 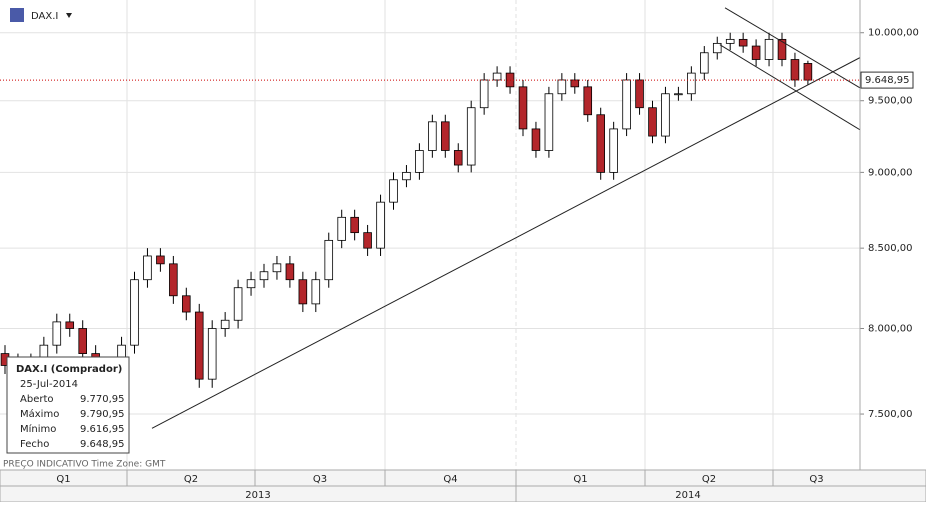 What do you see at coordinates (17, 15) in the screenshot?
I see `symbol-icon` at bounding box center [17, 15].